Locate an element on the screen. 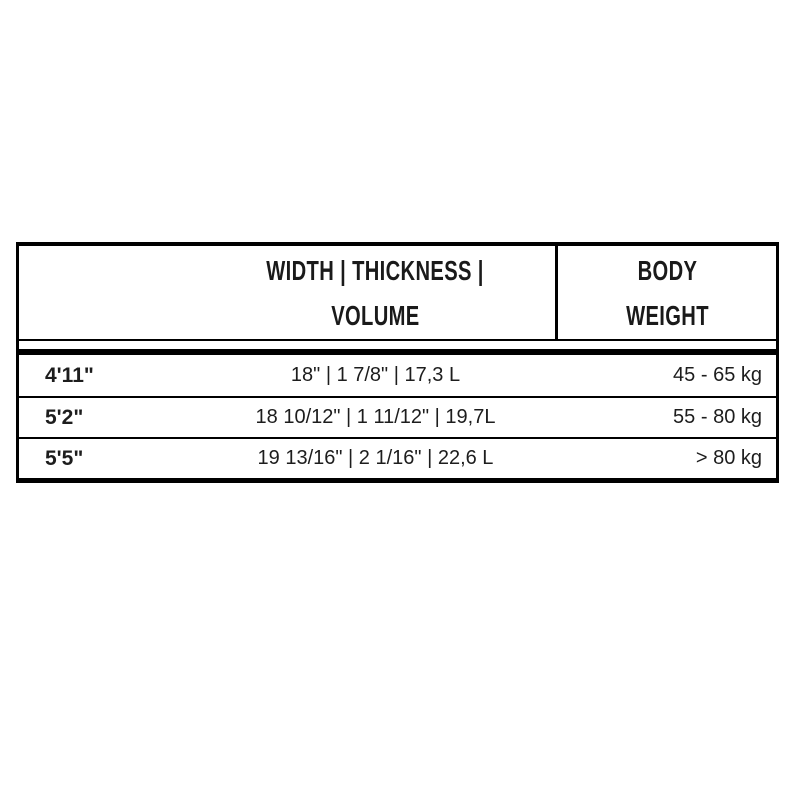 This screenshot has width=800, height=800. row-specs-value: 19 13/16" | 2 1/16" | 22,6 L is located at coordinates (375, 458).